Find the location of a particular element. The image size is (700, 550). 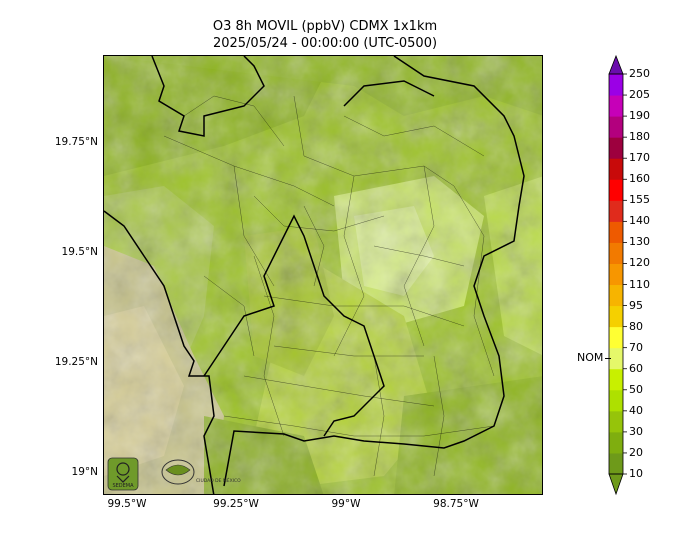

colorbar-tick-label: 95 is located at coordinates (636, 305).